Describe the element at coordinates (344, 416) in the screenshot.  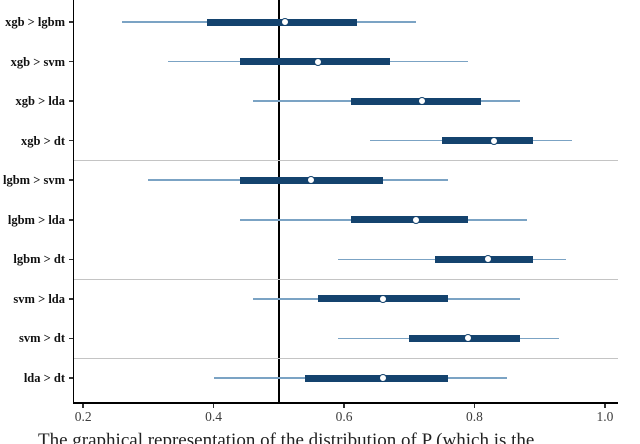
I see `x-tick-label: 0.6` at that location.